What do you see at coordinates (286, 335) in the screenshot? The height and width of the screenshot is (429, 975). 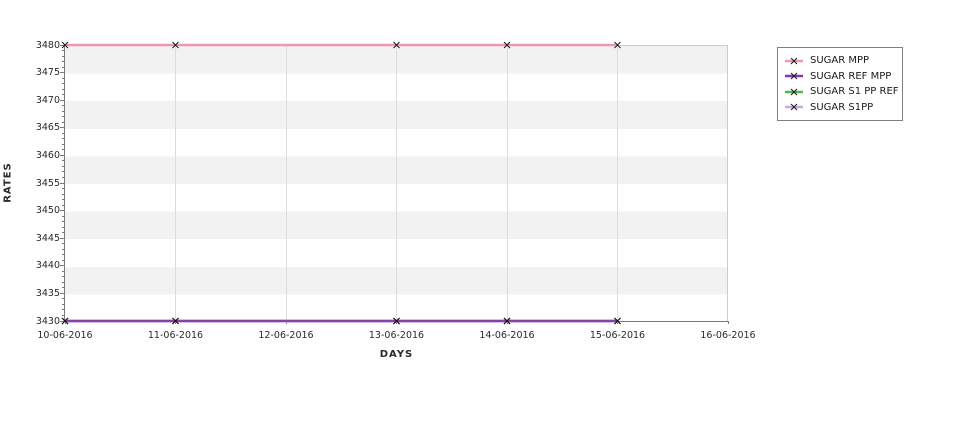 I see `x-tick-label: 12-06-2016` at bounding box center [286, 335].